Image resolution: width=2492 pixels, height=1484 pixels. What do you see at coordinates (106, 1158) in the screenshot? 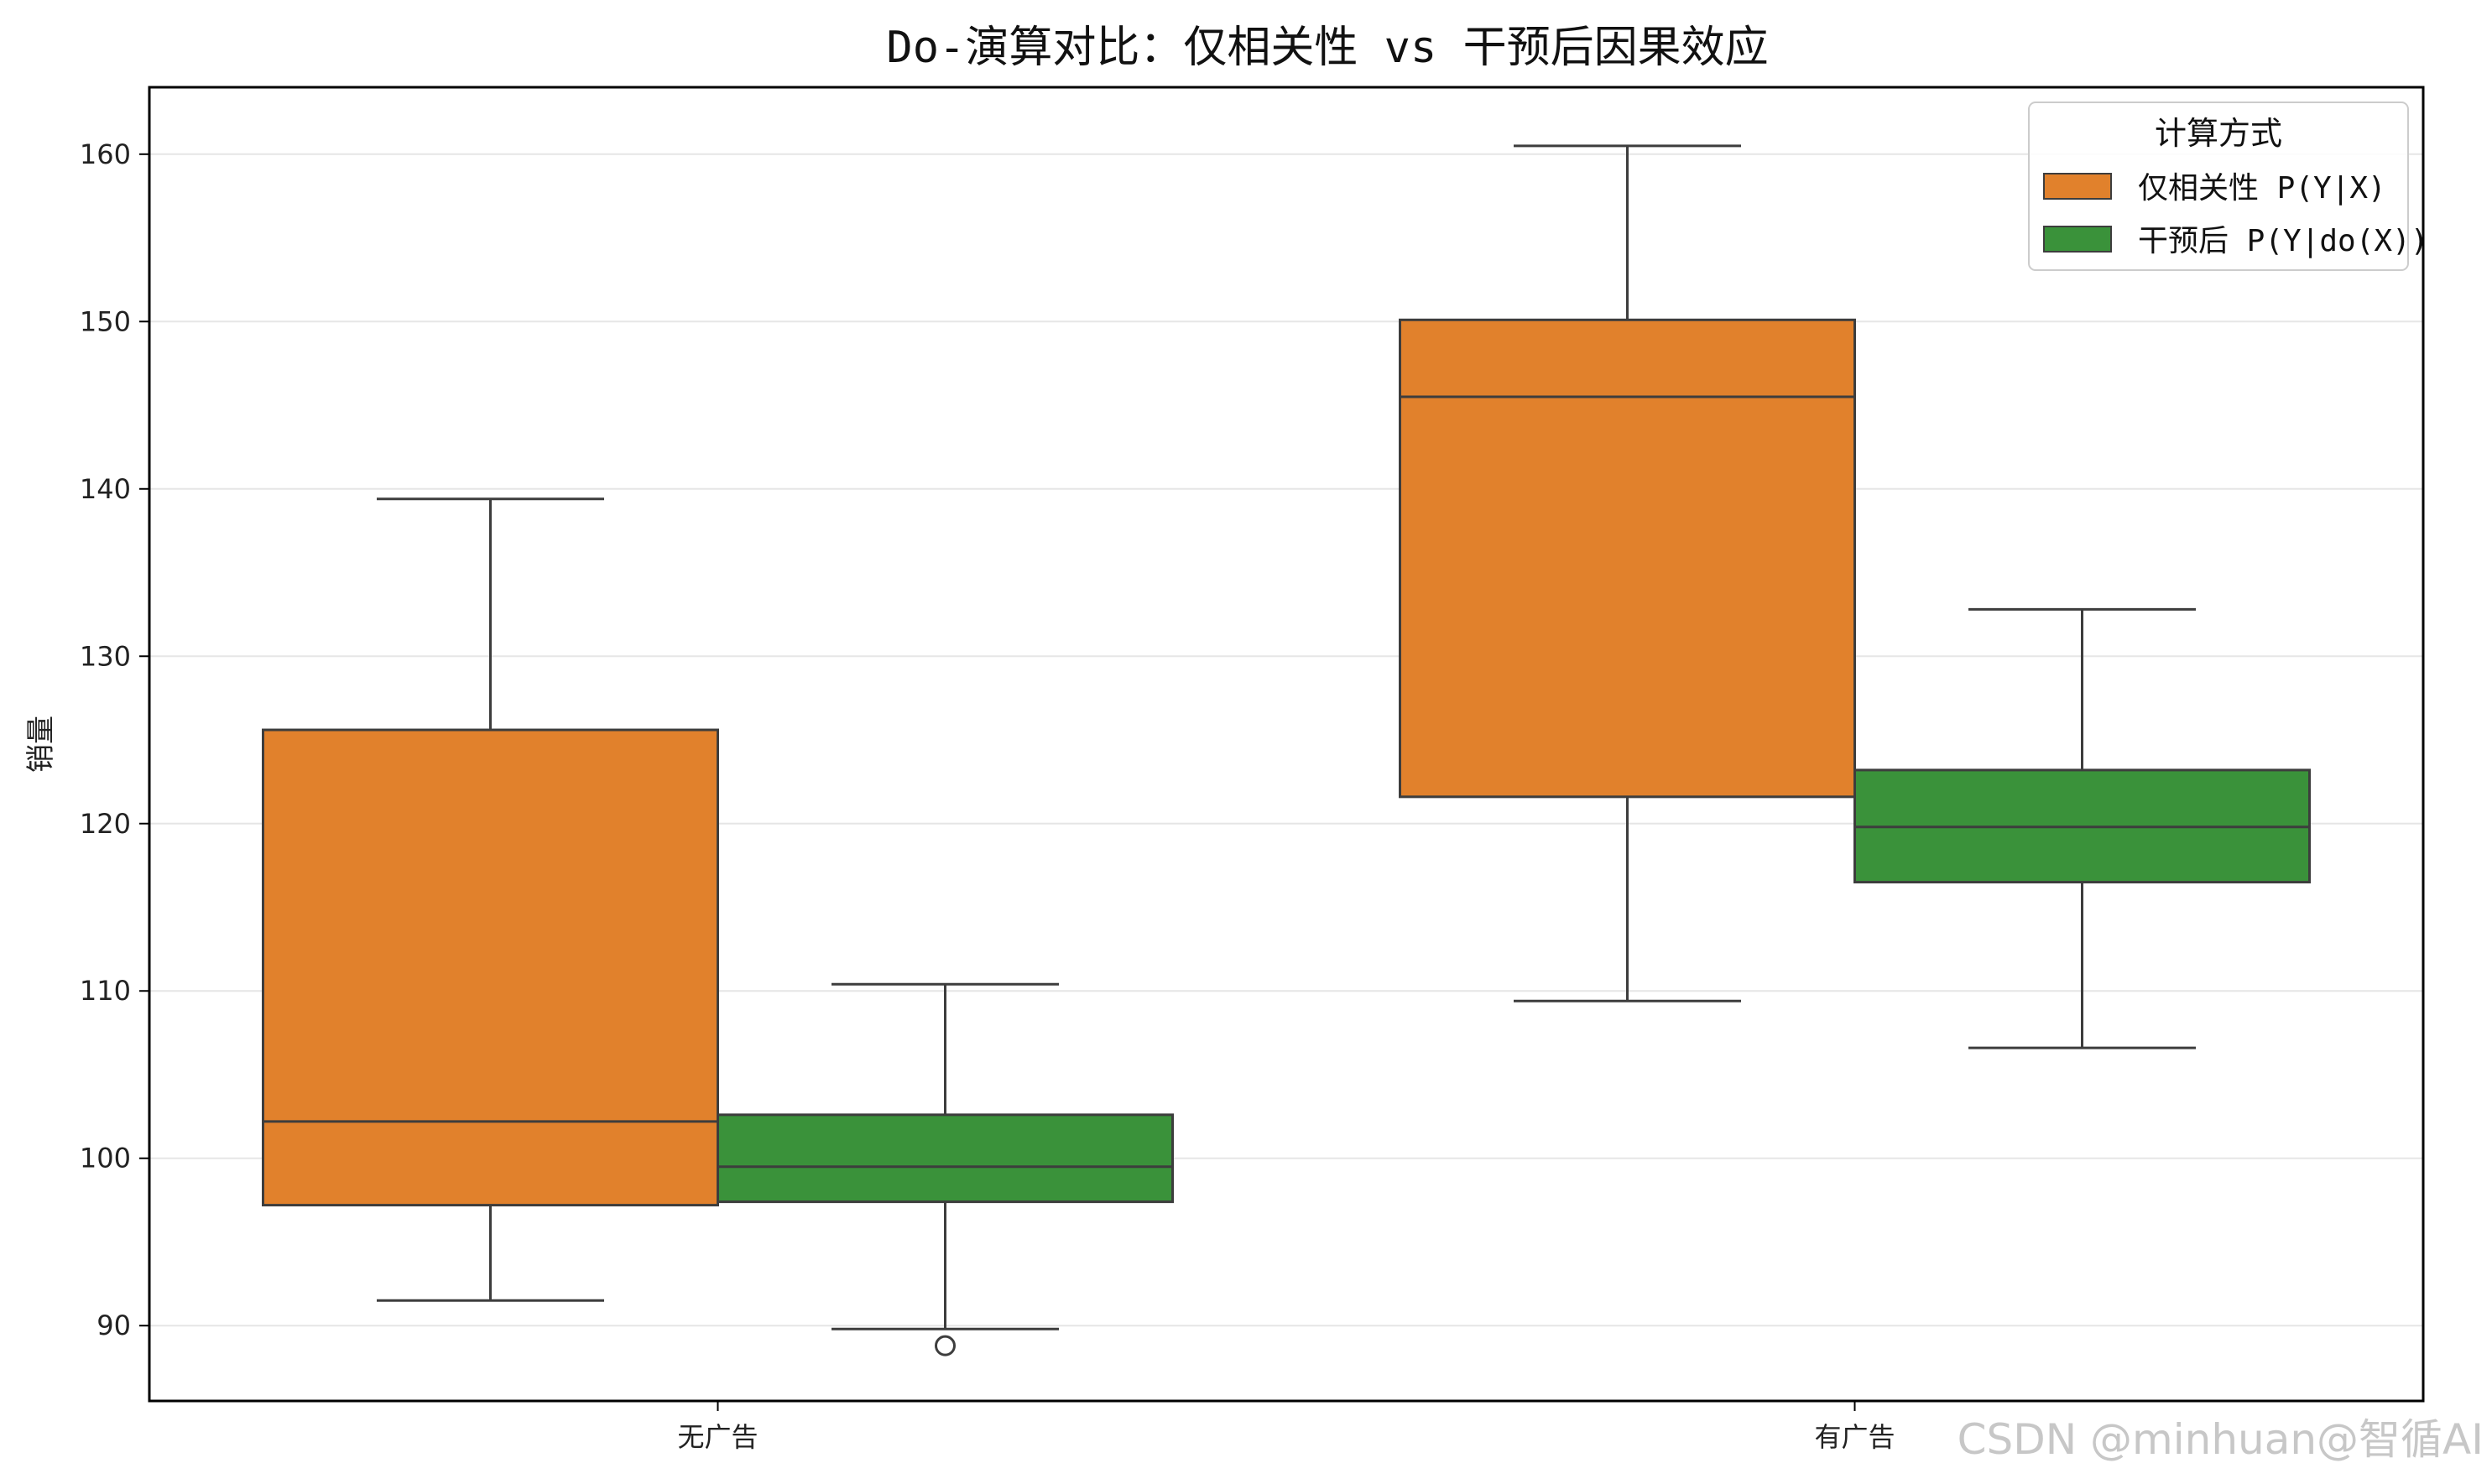
I see `y-tick-label: 100` at bounding box center [106, 1158].